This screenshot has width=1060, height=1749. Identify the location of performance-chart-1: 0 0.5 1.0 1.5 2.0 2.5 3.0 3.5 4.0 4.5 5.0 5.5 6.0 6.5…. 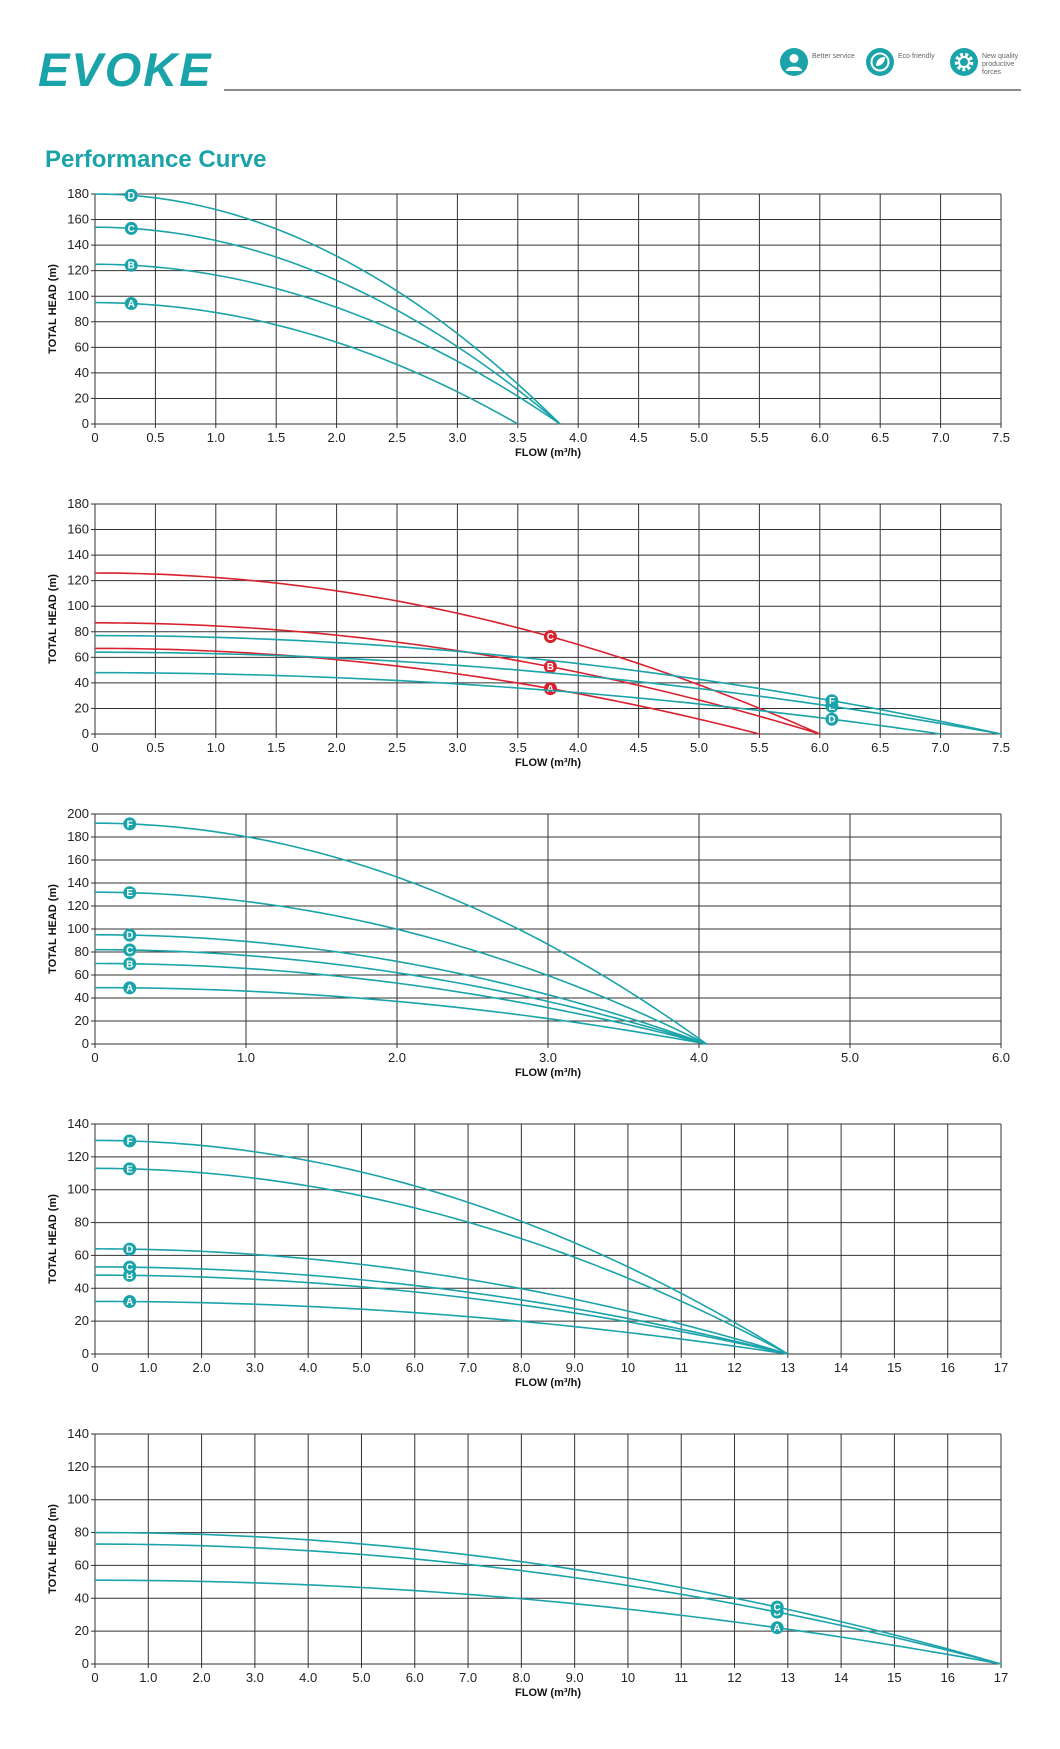
(528, 322).